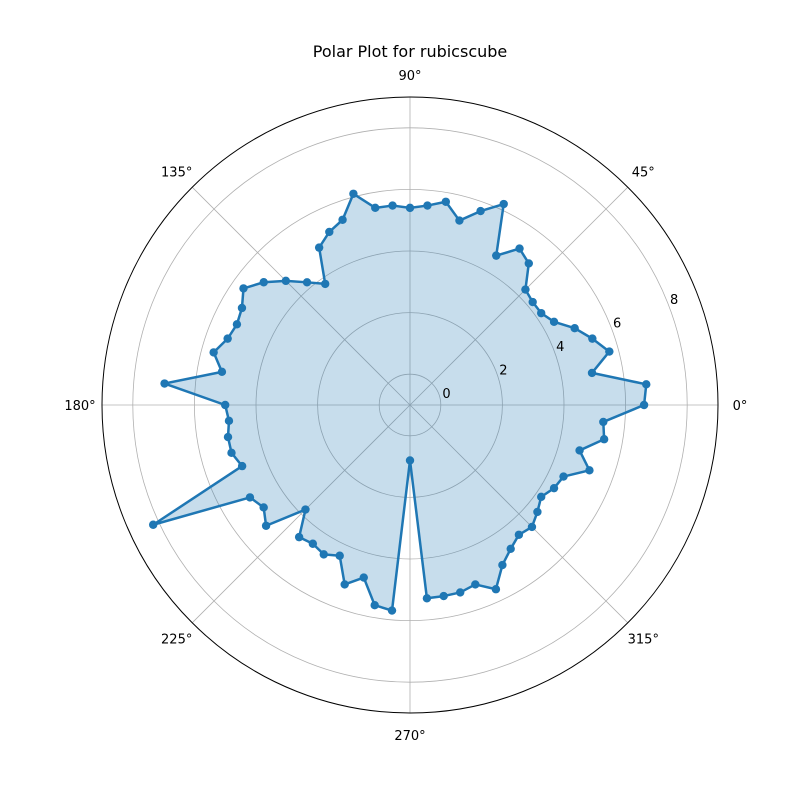 This screenshot has height=800, width=800. What do you see at coordinates (410, 51) in the screenshot?
I see `chart-title: Polar Plot for rubicscube` at bounding box center [410, 51].